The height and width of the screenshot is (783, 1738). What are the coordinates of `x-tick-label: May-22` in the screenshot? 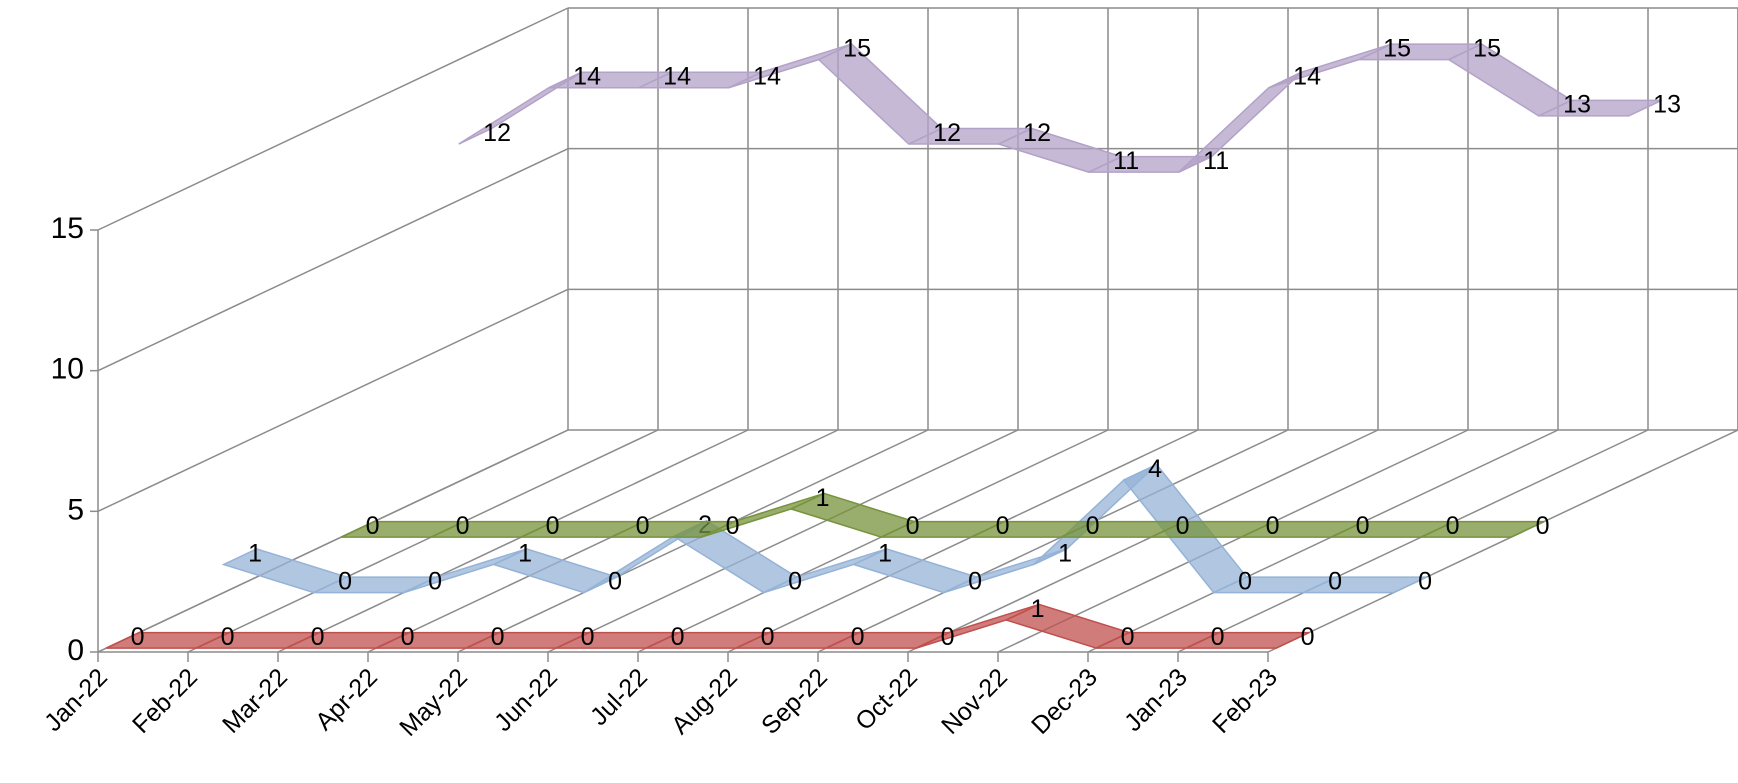 It's located at (433, 702).